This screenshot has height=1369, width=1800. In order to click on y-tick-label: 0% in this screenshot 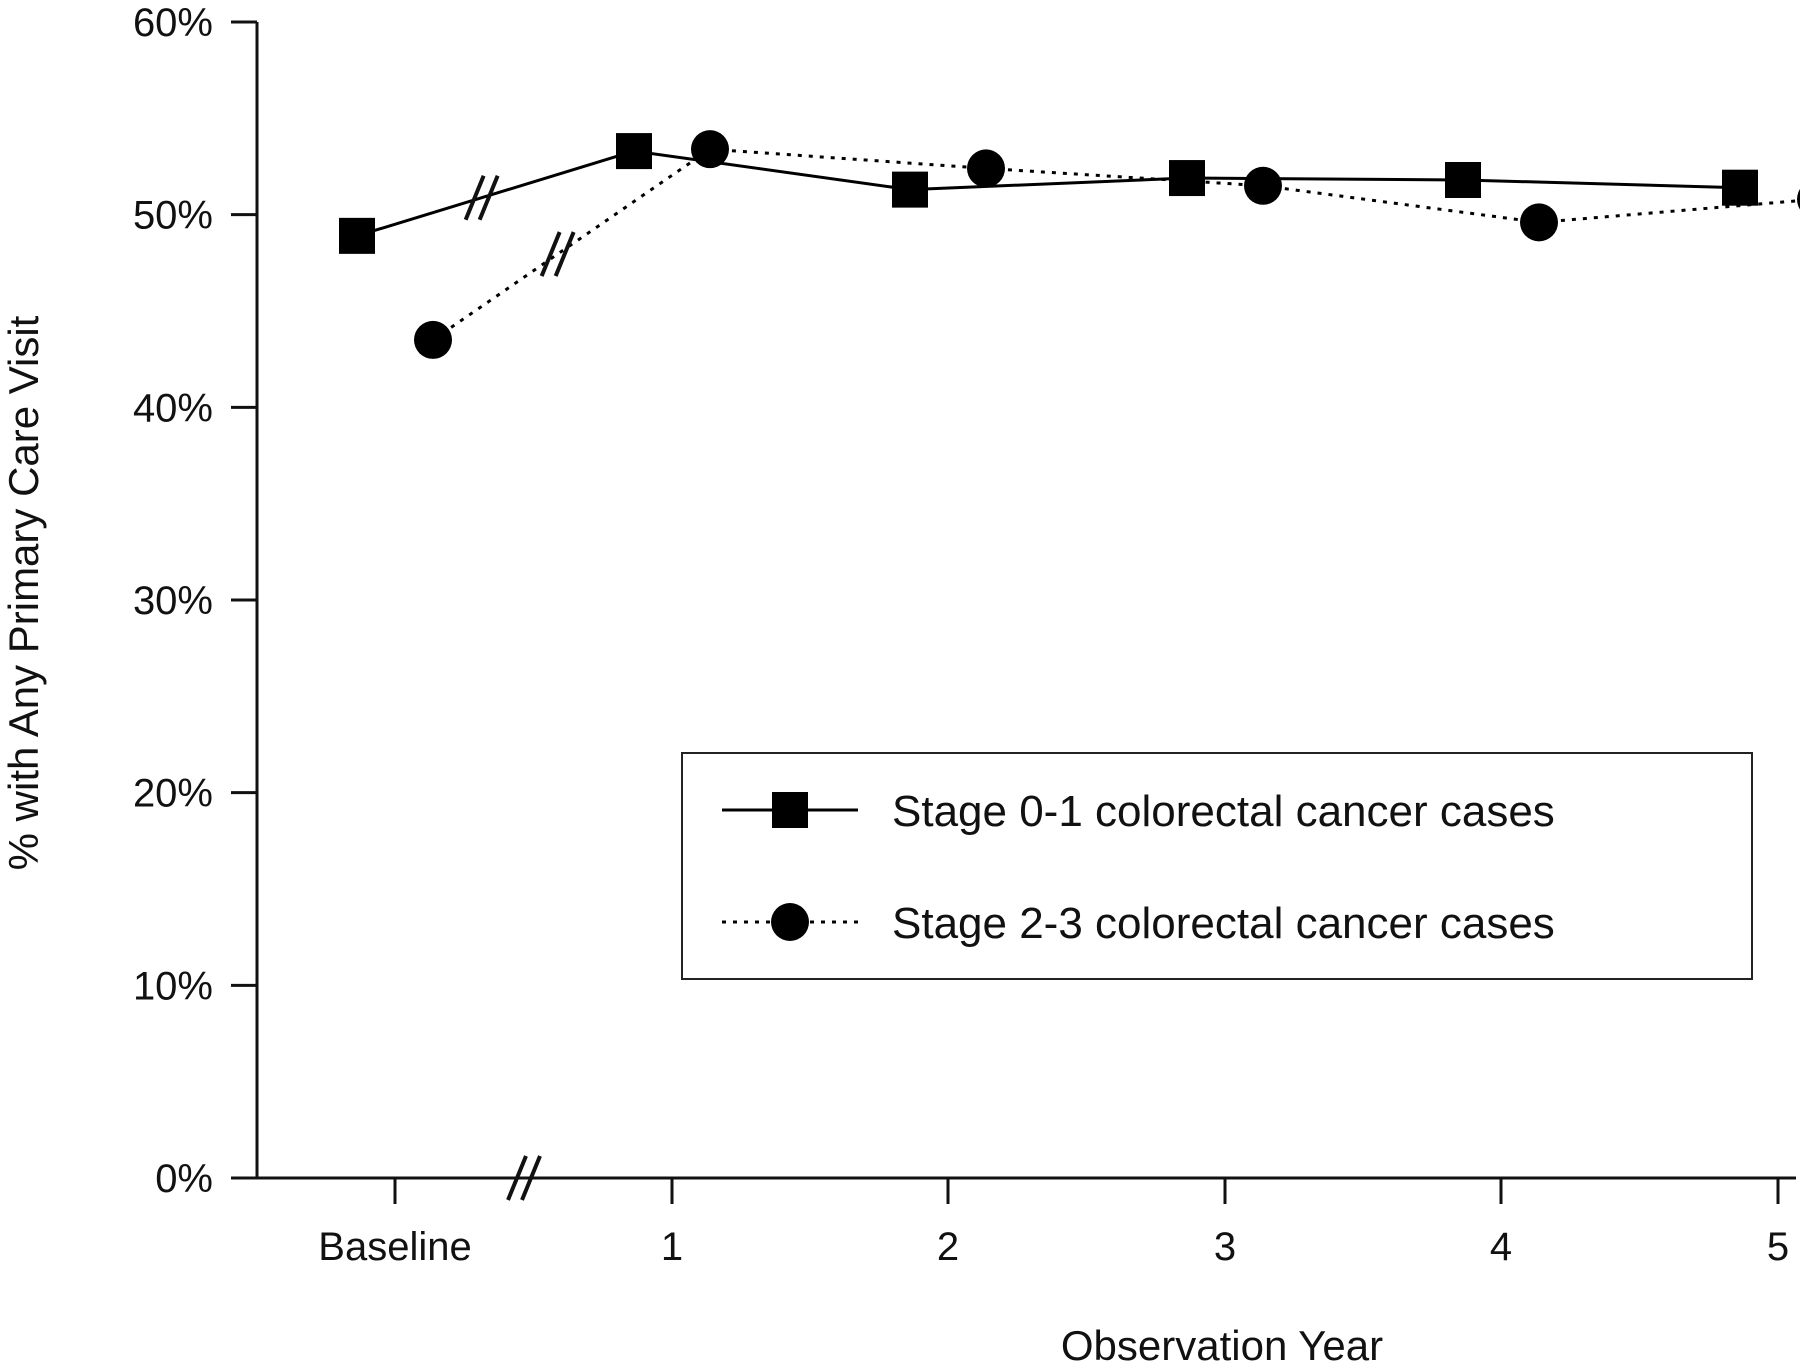, I will do `click(184, 1179)`.